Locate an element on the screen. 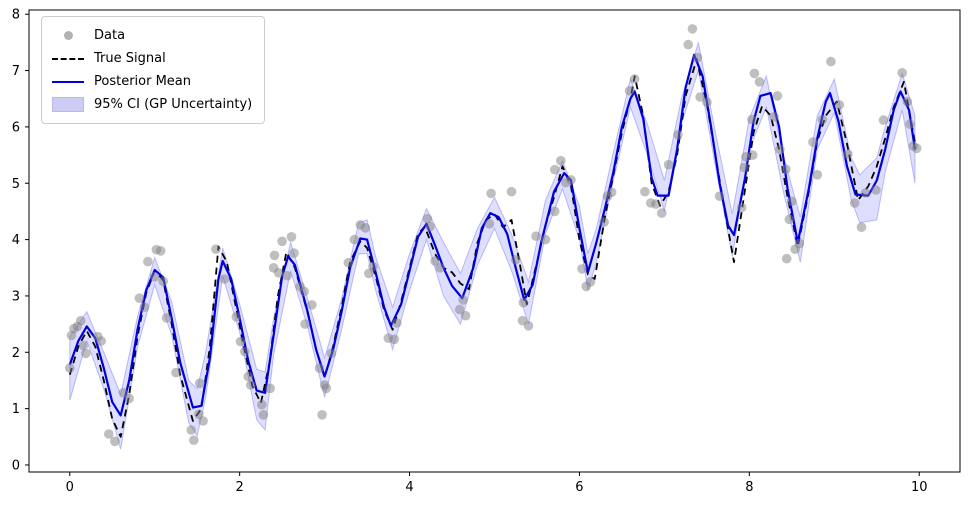 The image size is (968, 505). x-tick-label: 4 is located at coordinates (409, 487).